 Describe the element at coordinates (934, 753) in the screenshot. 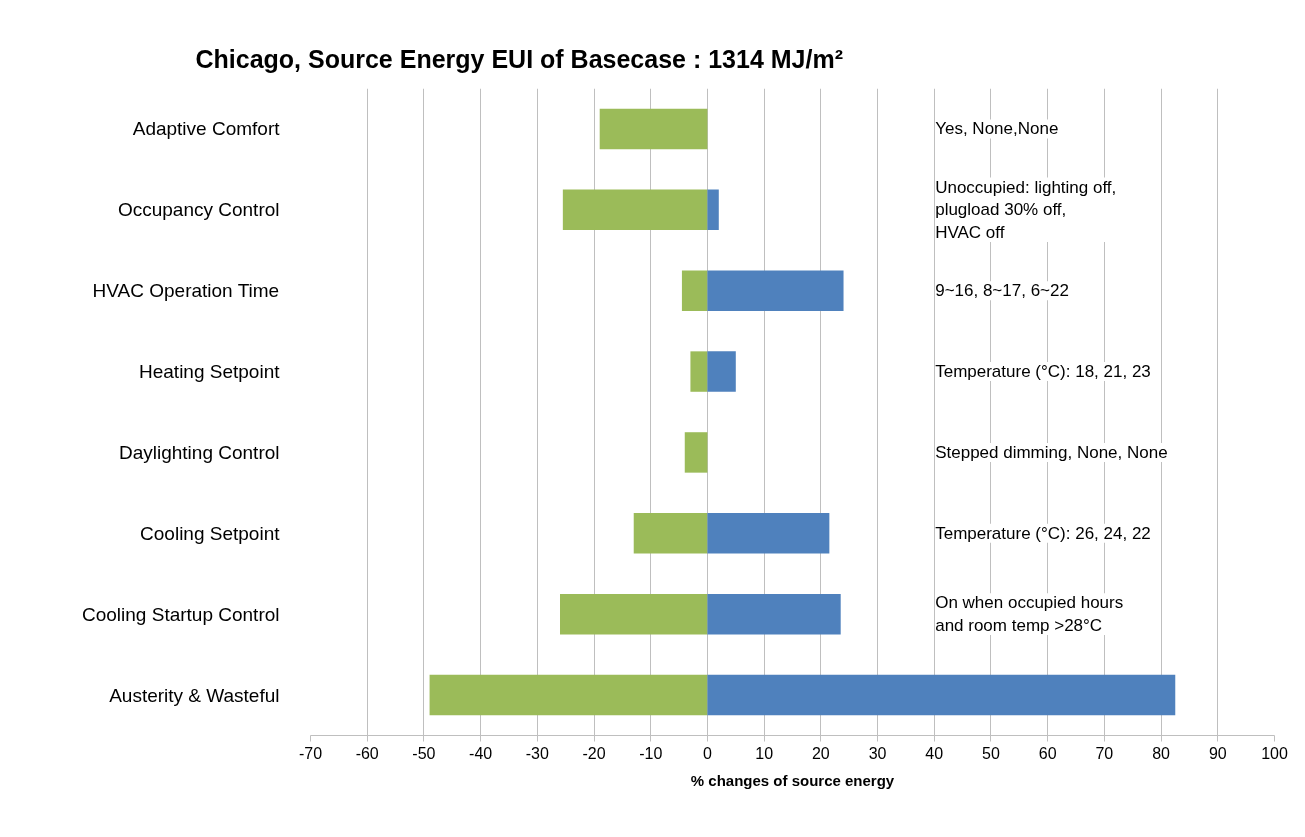

I see `x-tick-label: 40` at that location.